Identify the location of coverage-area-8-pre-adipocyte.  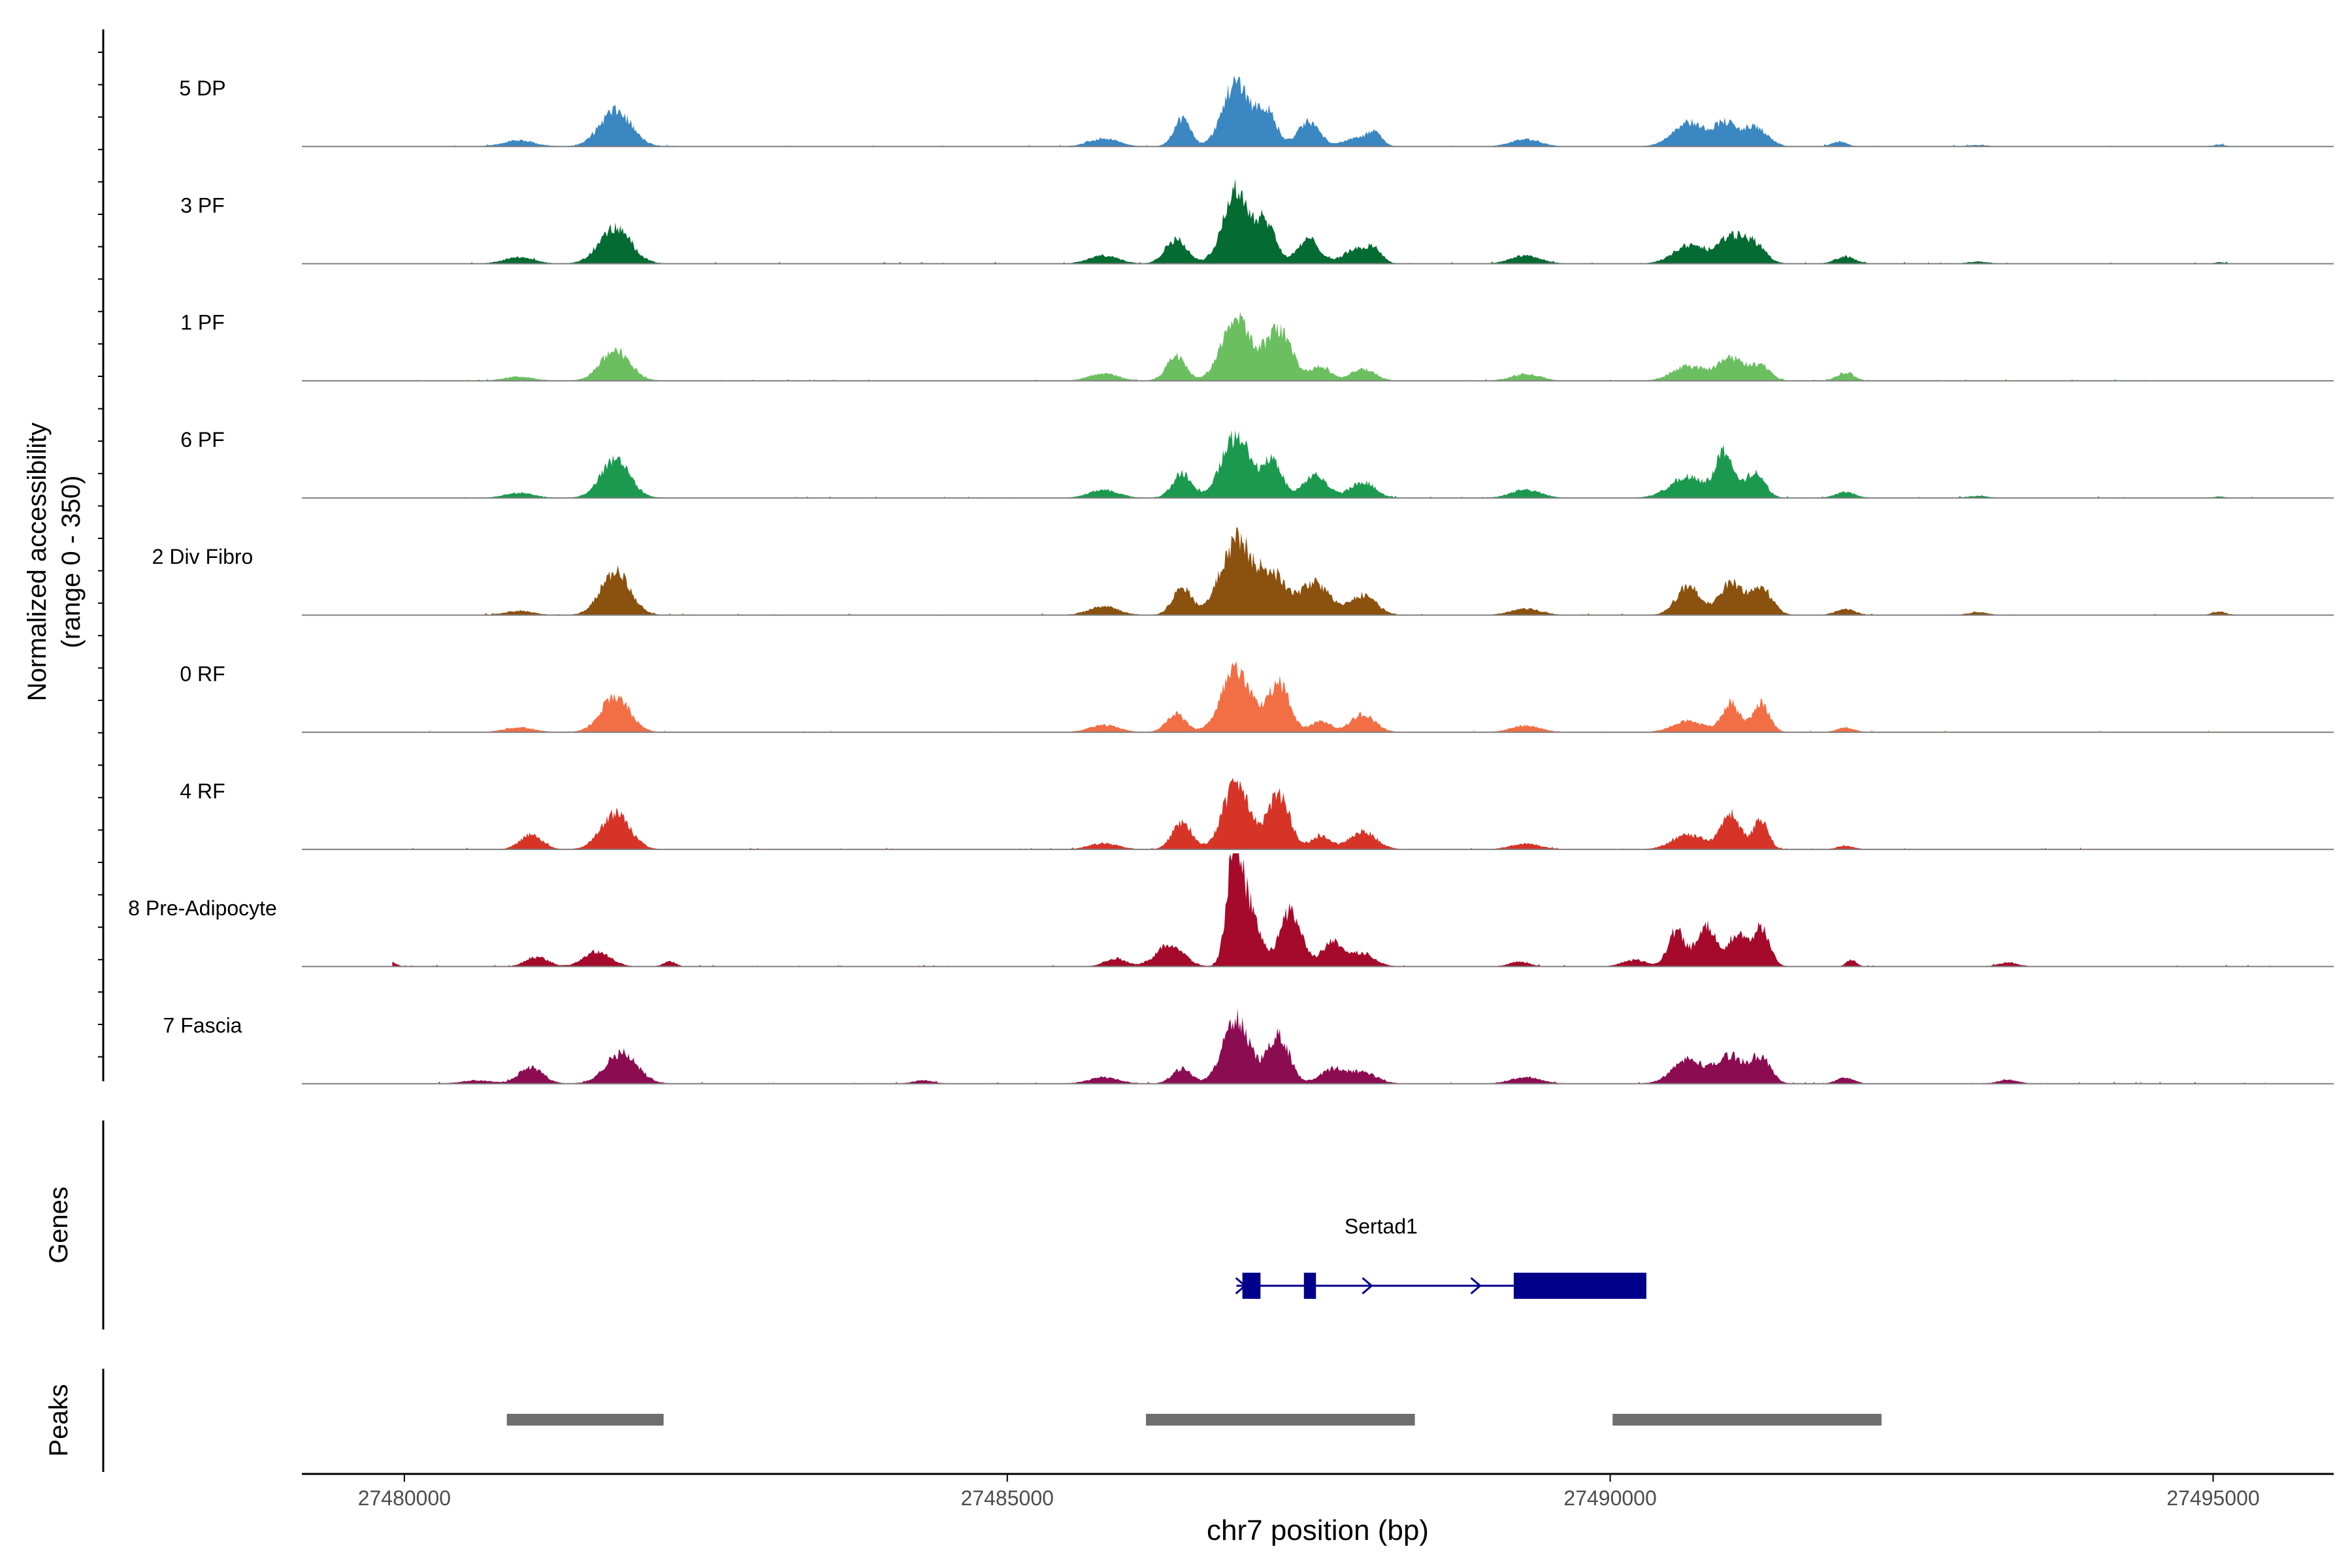
(1333, 910).